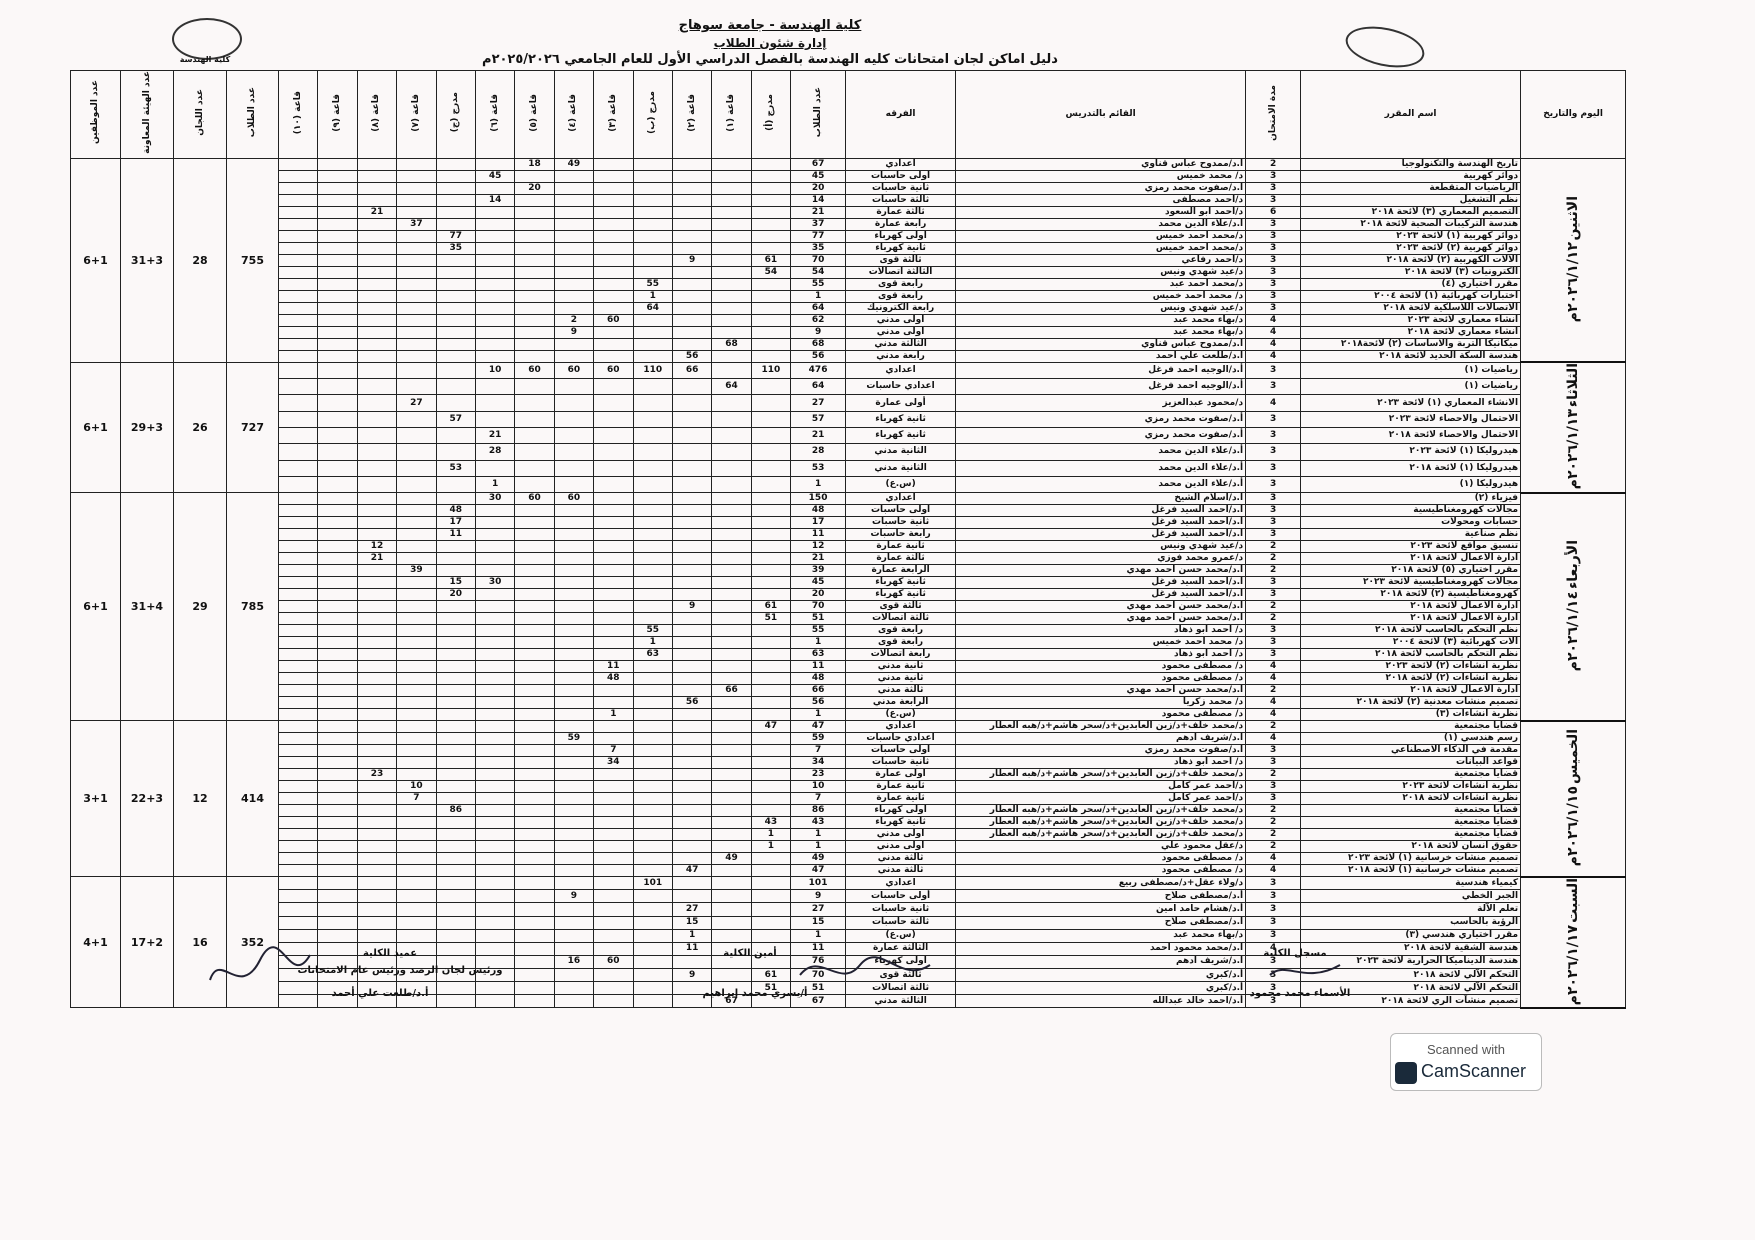  Describe the element at coordinates (1411, 387) in the screenshot. I see `course: رياضيات (١)` at that location.